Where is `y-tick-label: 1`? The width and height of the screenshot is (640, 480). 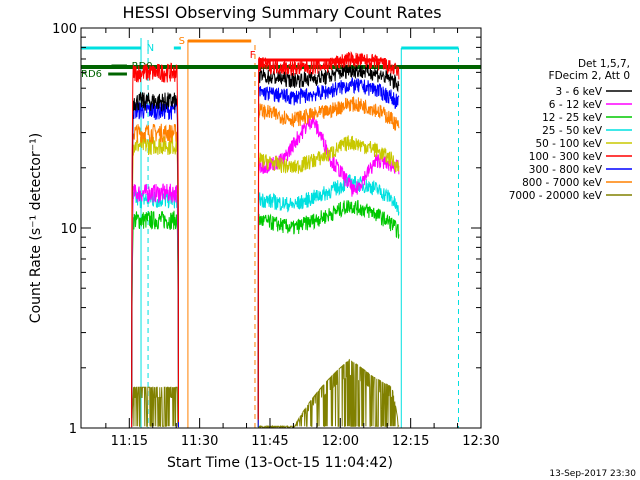
y-tick-label: 1 is located at coordinates (73, 429).